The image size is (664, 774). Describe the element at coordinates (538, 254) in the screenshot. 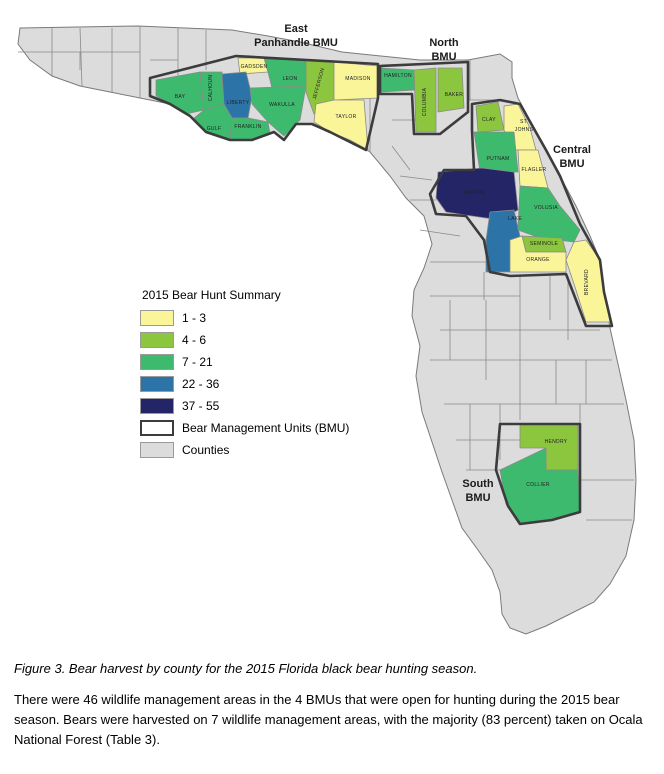

I see `county-orange` at that location.